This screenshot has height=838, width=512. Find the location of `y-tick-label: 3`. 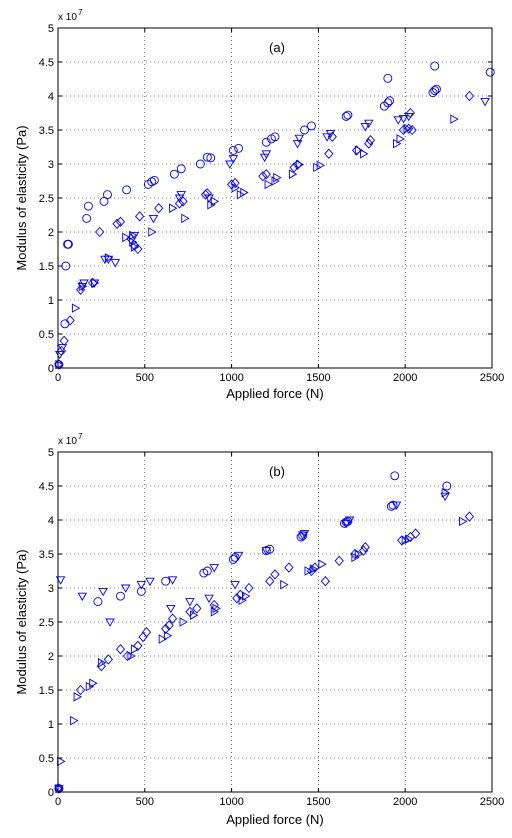

y-tick-label: 3 is located at coordinates (51, 589).